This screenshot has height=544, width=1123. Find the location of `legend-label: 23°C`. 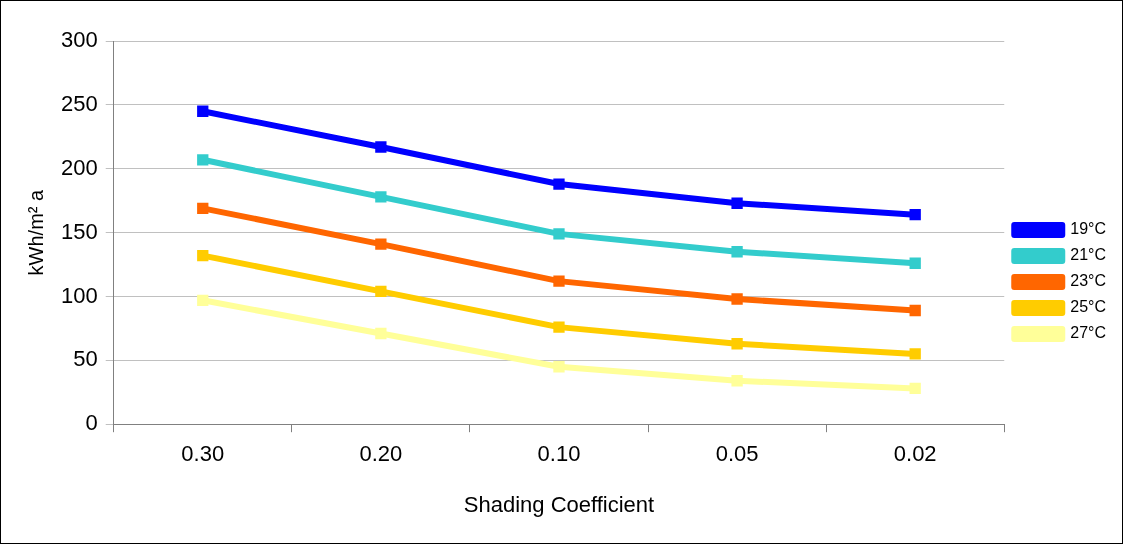

legend-label: 23°C is located at coordinates (1088, 281).